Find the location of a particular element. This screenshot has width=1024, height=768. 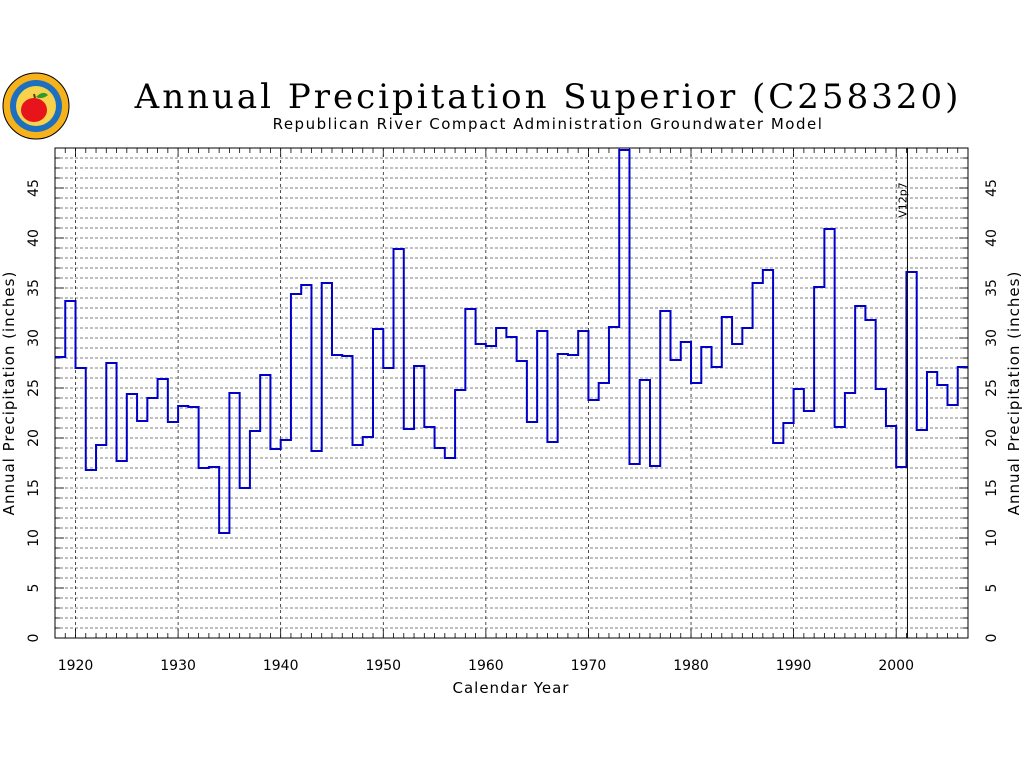

y-tick-label-left: 5 is located at coordinates (34, 588).